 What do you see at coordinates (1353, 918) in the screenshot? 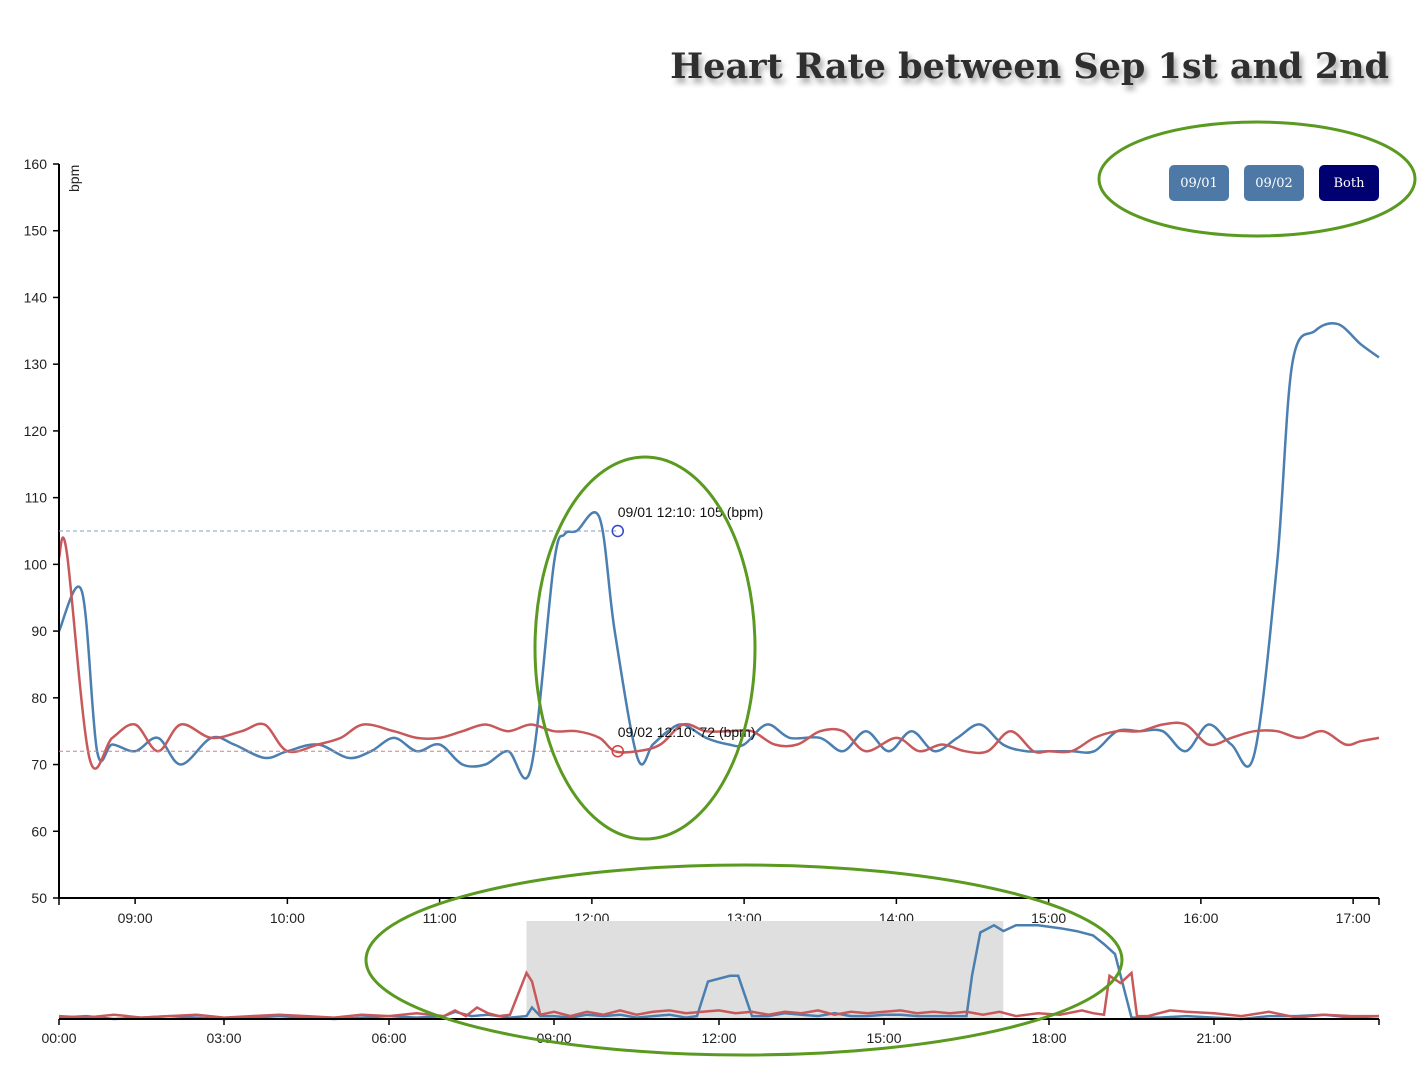
I see `x-tick-label: 17:00` at bounding box center [1353, 918].